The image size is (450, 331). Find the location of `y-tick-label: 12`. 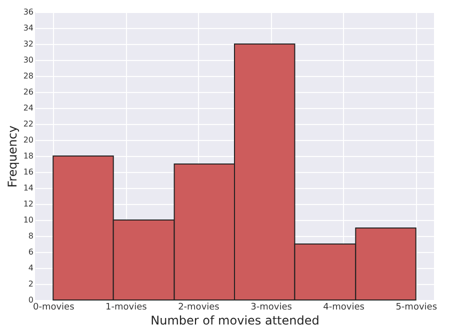

y-tick-label: 12 is located at coordinates (28, 204).